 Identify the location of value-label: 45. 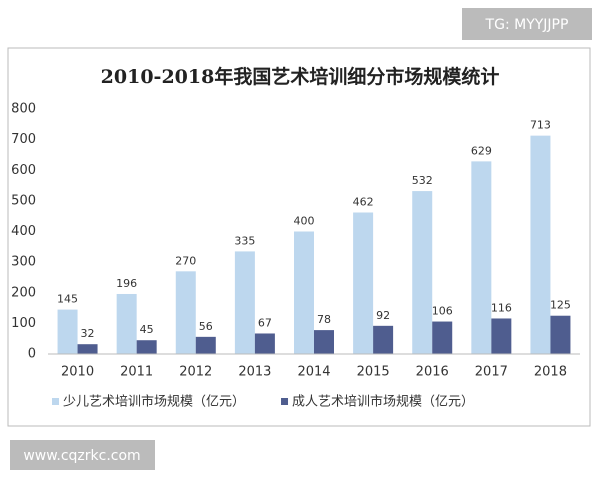
(147, 329).